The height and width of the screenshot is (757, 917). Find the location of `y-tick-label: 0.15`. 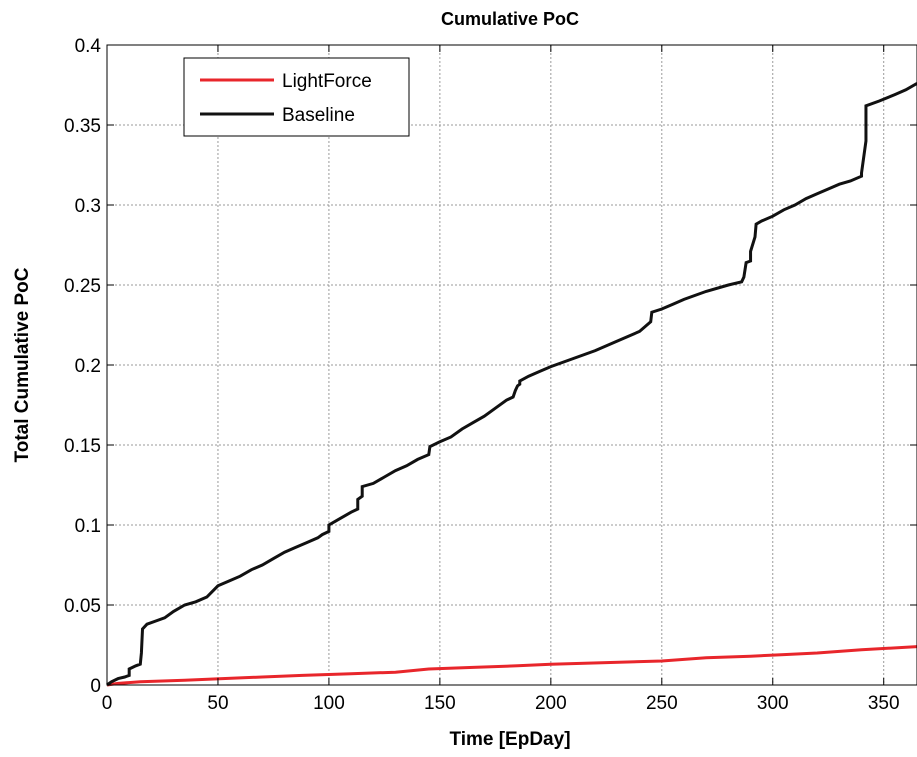

y-tick-label: 0.15 is located at coordinates (82, 446).